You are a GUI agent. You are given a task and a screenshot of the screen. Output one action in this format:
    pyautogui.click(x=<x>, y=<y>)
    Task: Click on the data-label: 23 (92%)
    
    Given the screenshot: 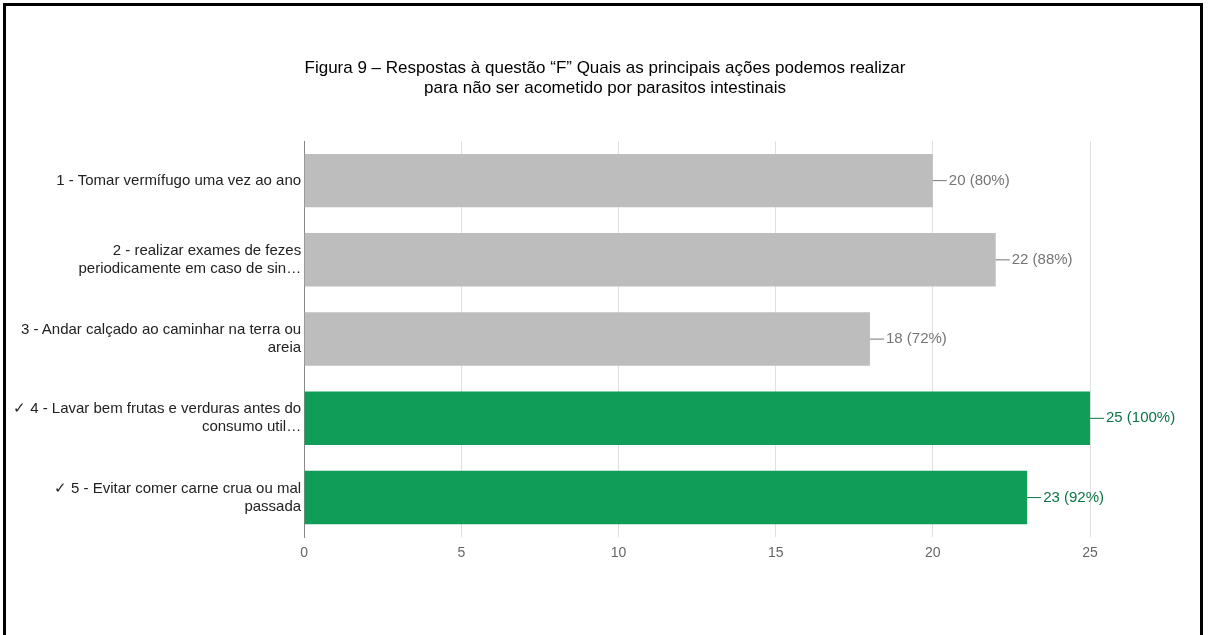 What is the action you would take?
    pyautogui.click(x=1074, y=496)
    